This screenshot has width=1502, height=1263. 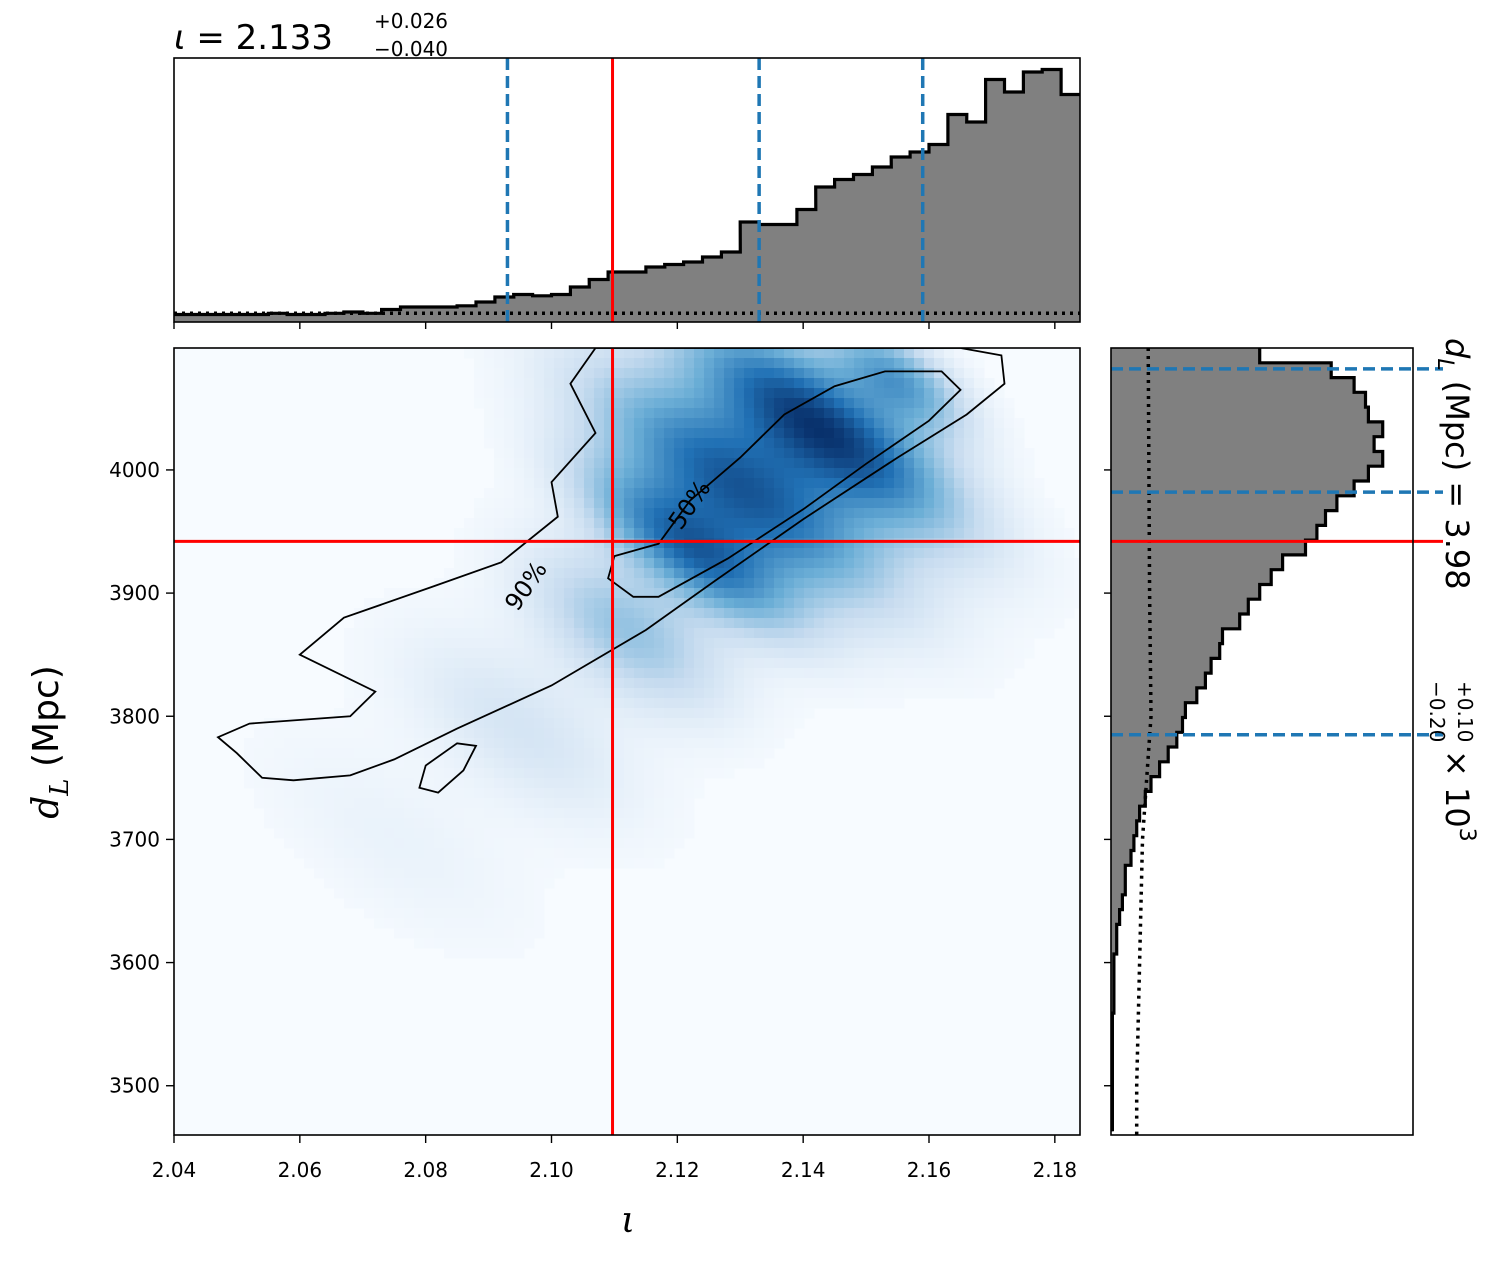 What do you see at coordinates (253, 38) in the screenshot?
I see `svg-text: ι = 2.133` at bounding box center [253, 38].